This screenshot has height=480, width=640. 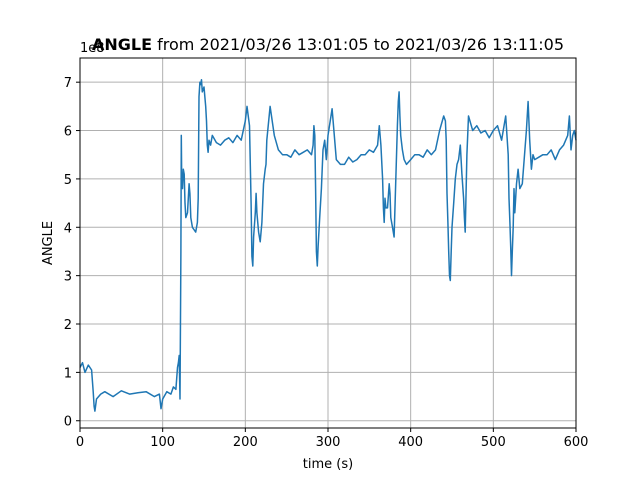 I want to click on y-axis-ticks: 0 1 2 3 4 5 6 7, so click(x=72, y=253).